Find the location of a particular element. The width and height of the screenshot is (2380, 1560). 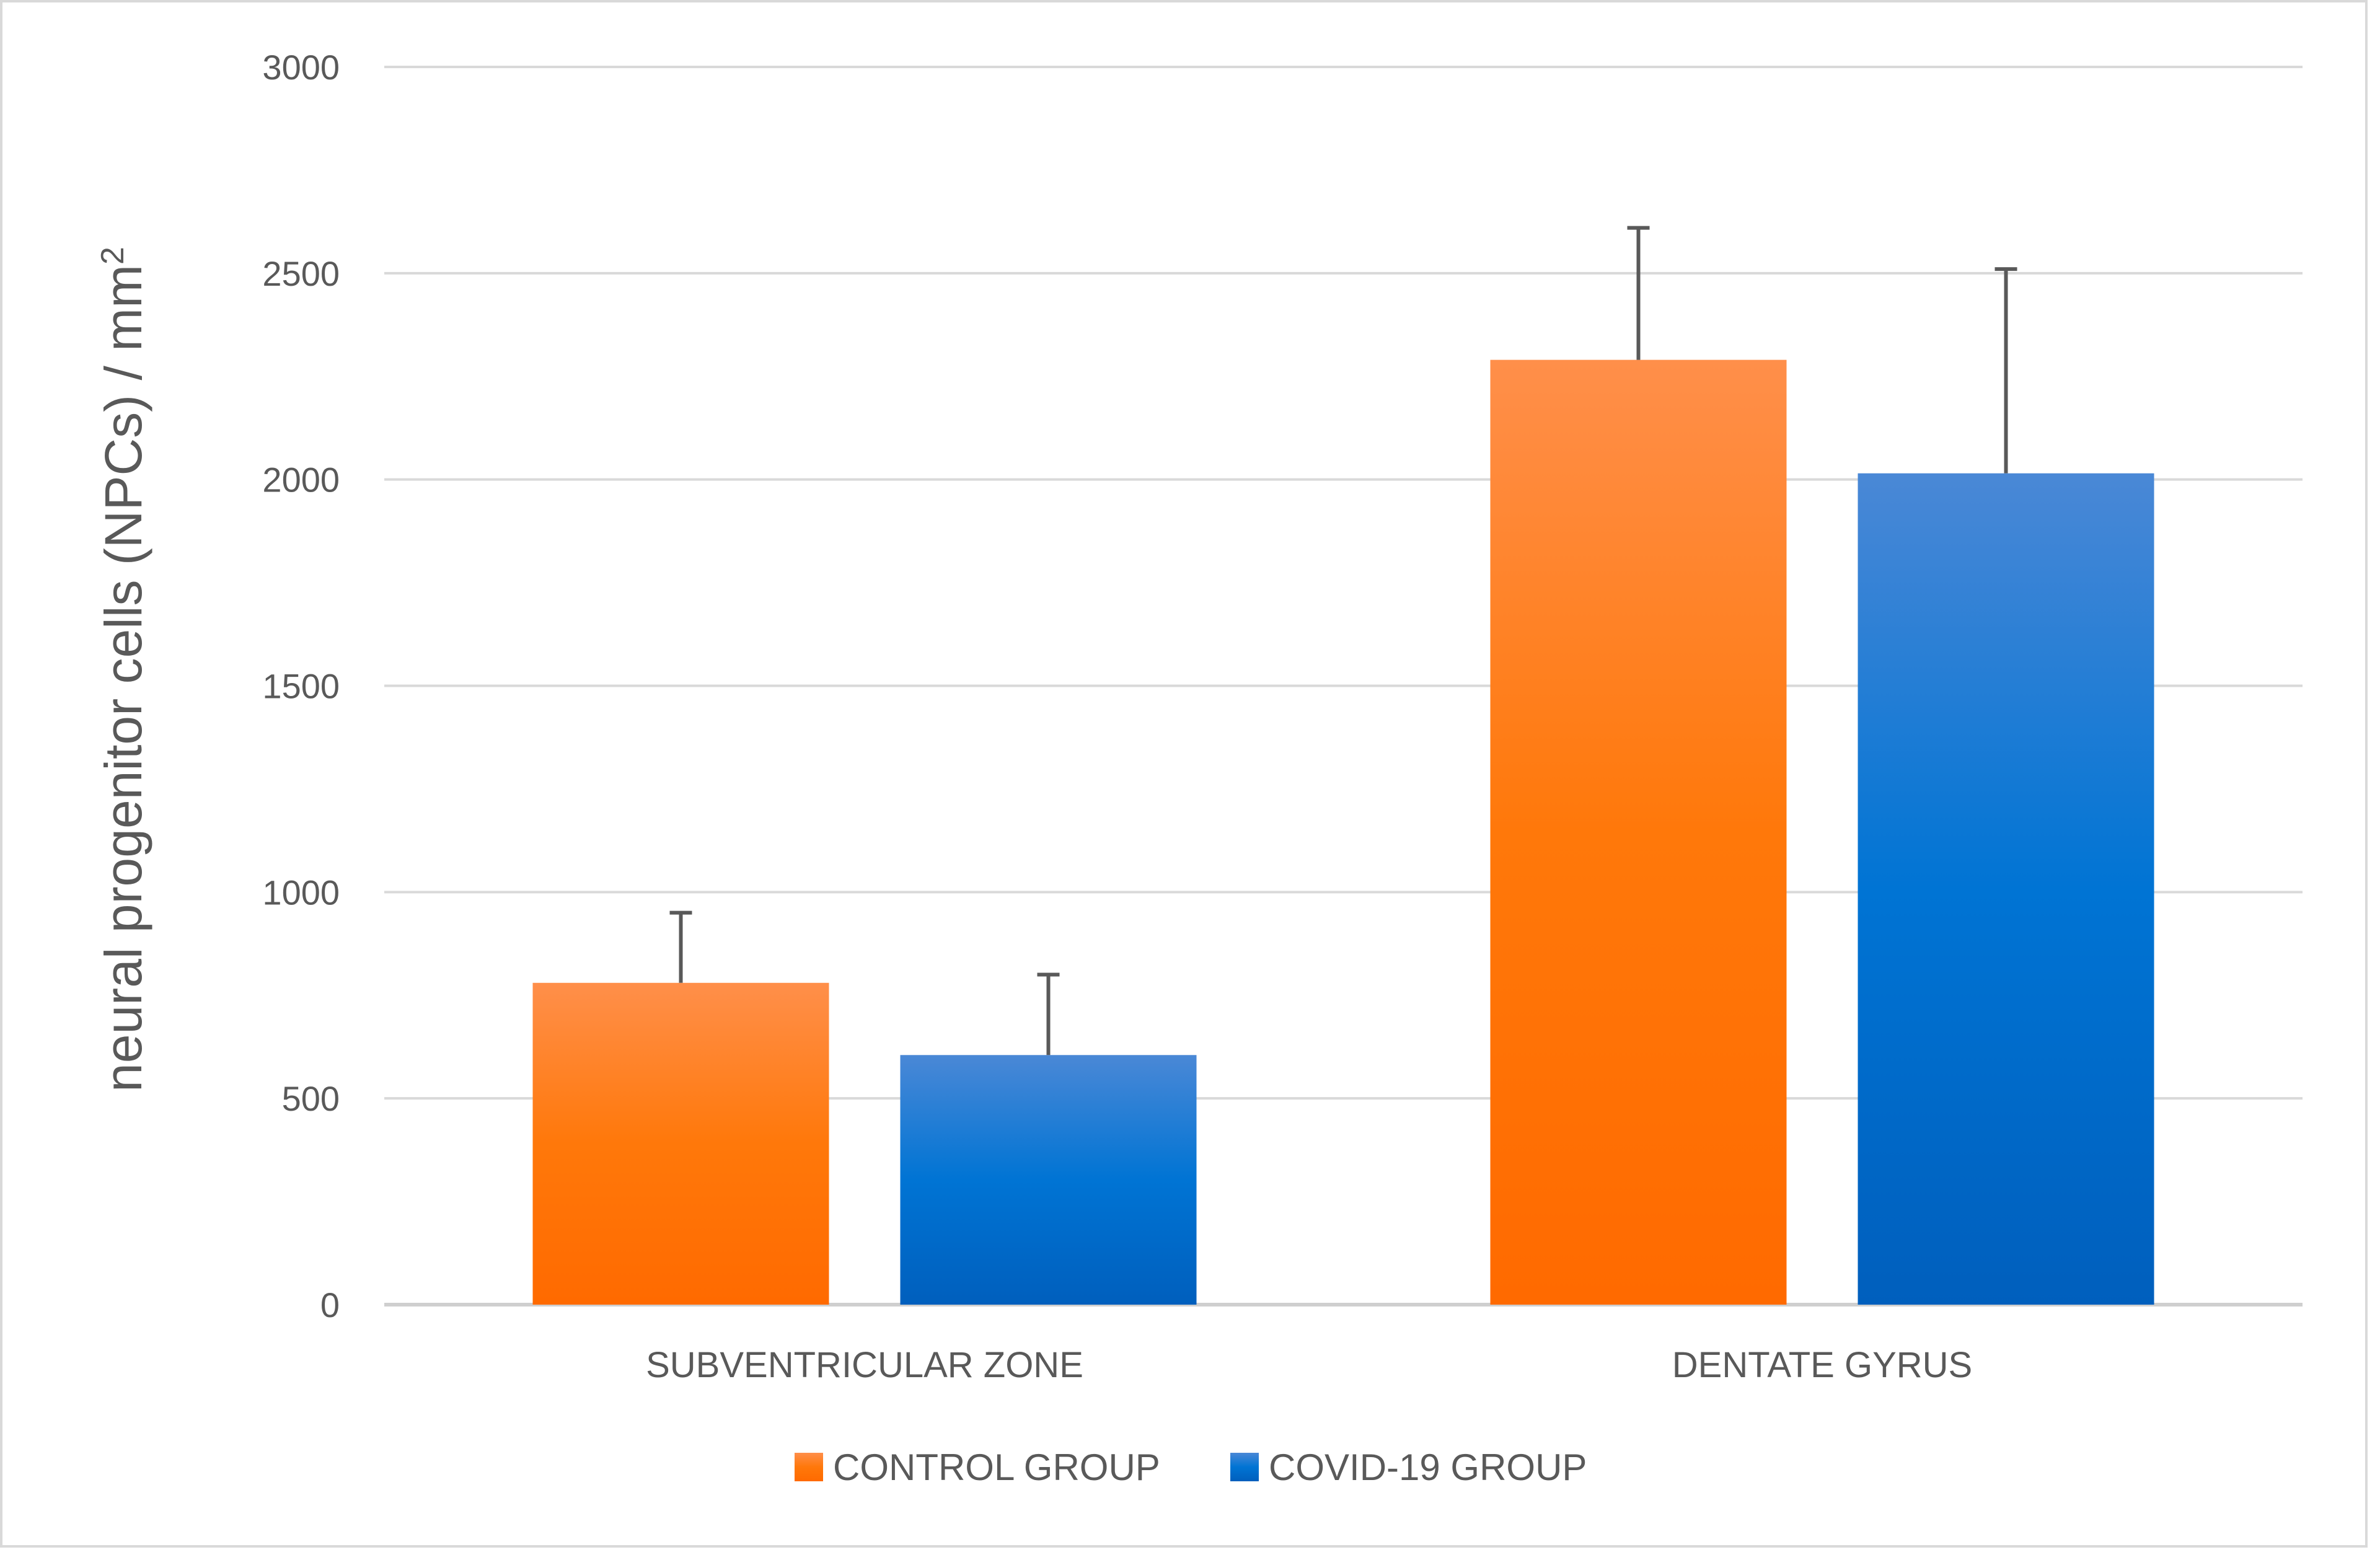

y-tick-500: 500 is located at coordinates (311, 1098).